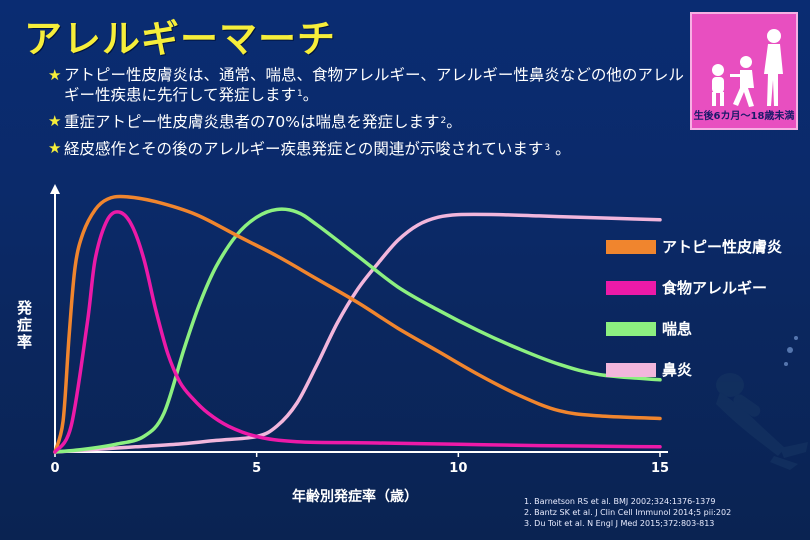  Describe the element at coordinates (300, 94) in the screenshot. I see `citation-ref: 1` at that location.